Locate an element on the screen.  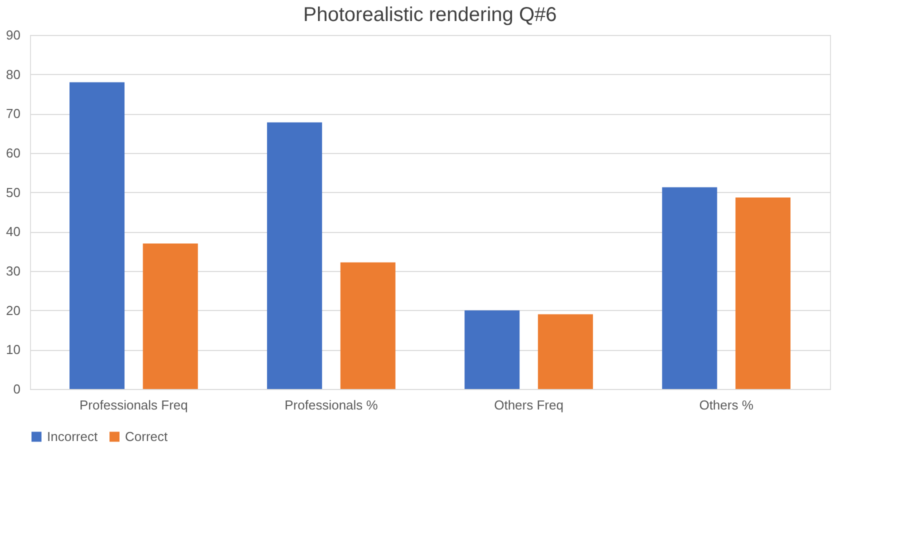
x-tick-label: Professionals % is located at coordinates (331, 405).